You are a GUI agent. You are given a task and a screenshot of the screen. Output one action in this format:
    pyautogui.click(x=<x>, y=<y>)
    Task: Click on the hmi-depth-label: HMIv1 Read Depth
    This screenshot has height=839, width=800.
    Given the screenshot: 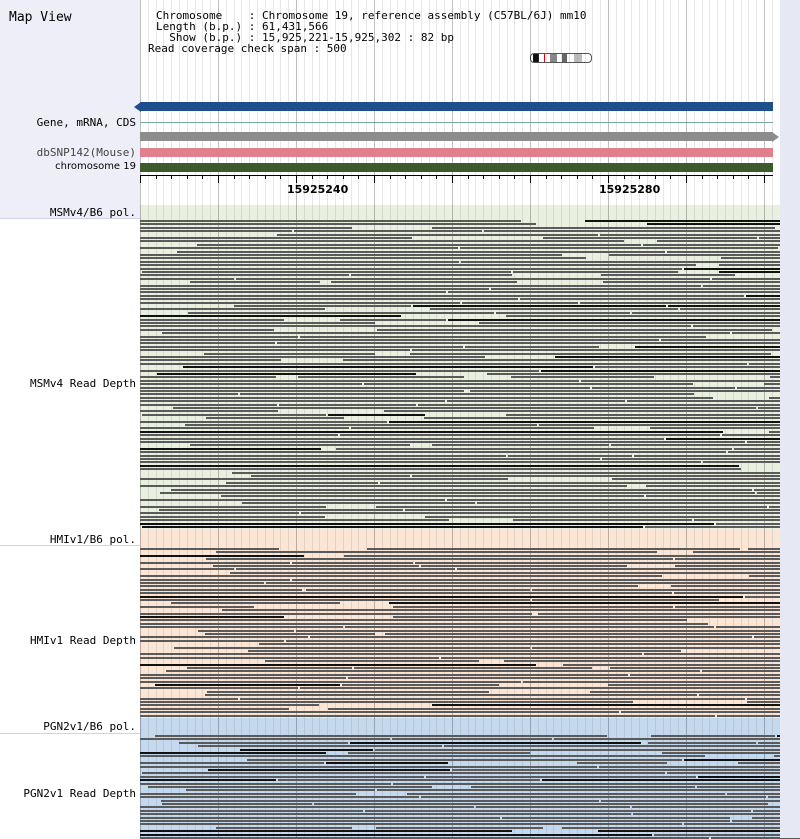 What is the action you would take?
    pyautogui.click(x=83, y=640)
    